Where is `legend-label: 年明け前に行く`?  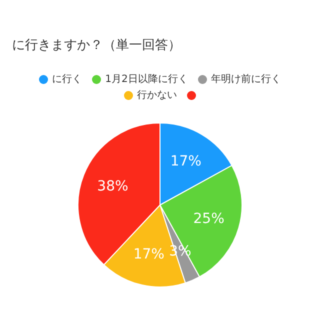
legend-label: 年明け前に行く is located at coordinates (245, 79).